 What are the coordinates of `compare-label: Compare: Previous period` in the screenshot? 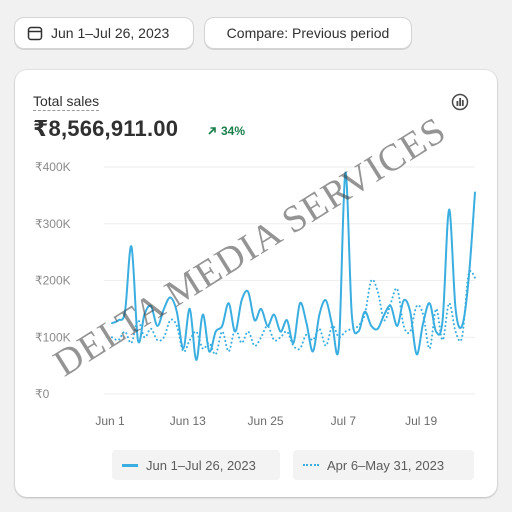 It's located at (308, 33).